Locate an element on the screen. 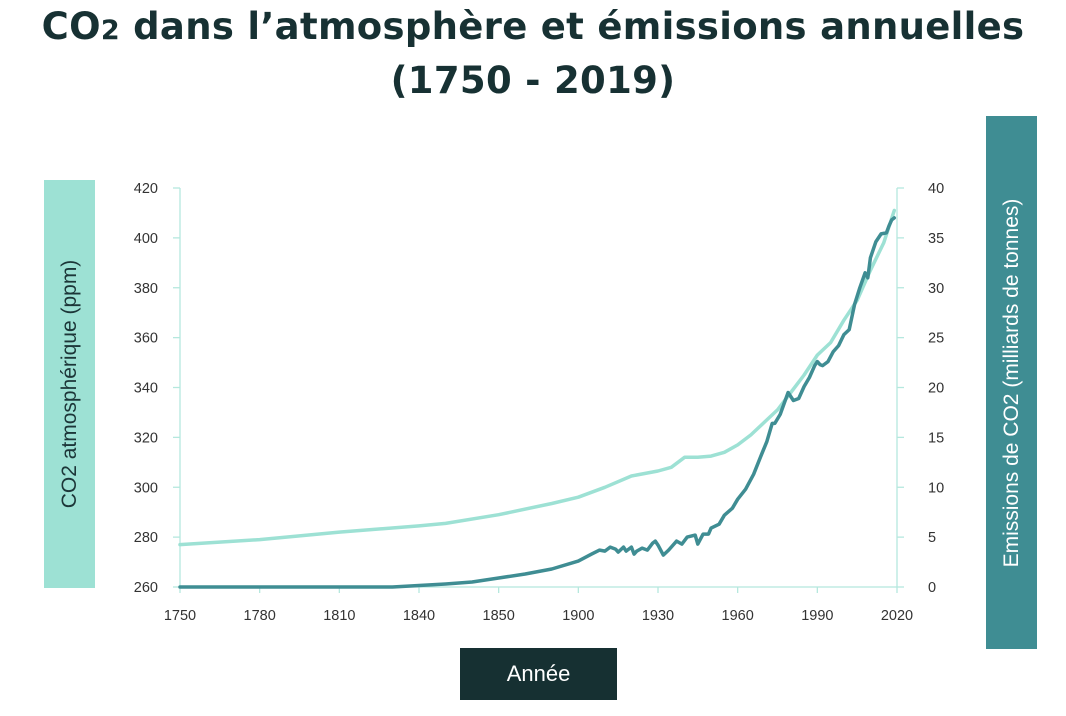 Image resolution: width=1066 pixels, height=716 pixels. y-right-tick-label: 0 is located at coordinates (932, 588).